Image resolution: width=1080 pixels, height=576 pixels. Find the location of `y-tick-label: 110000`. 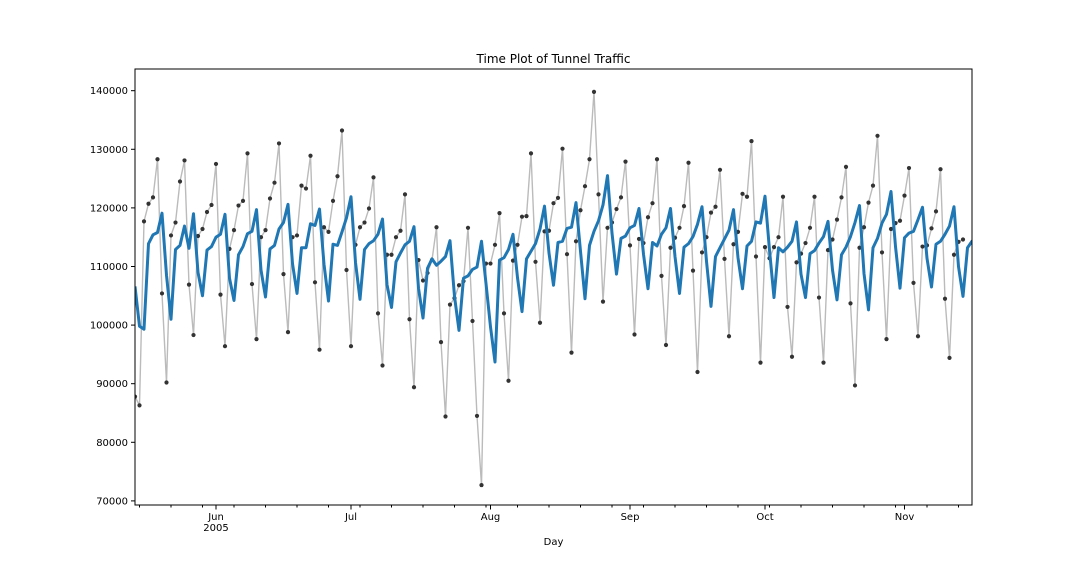

y-tick-label: 110000 is located at coordinates (109, 267).